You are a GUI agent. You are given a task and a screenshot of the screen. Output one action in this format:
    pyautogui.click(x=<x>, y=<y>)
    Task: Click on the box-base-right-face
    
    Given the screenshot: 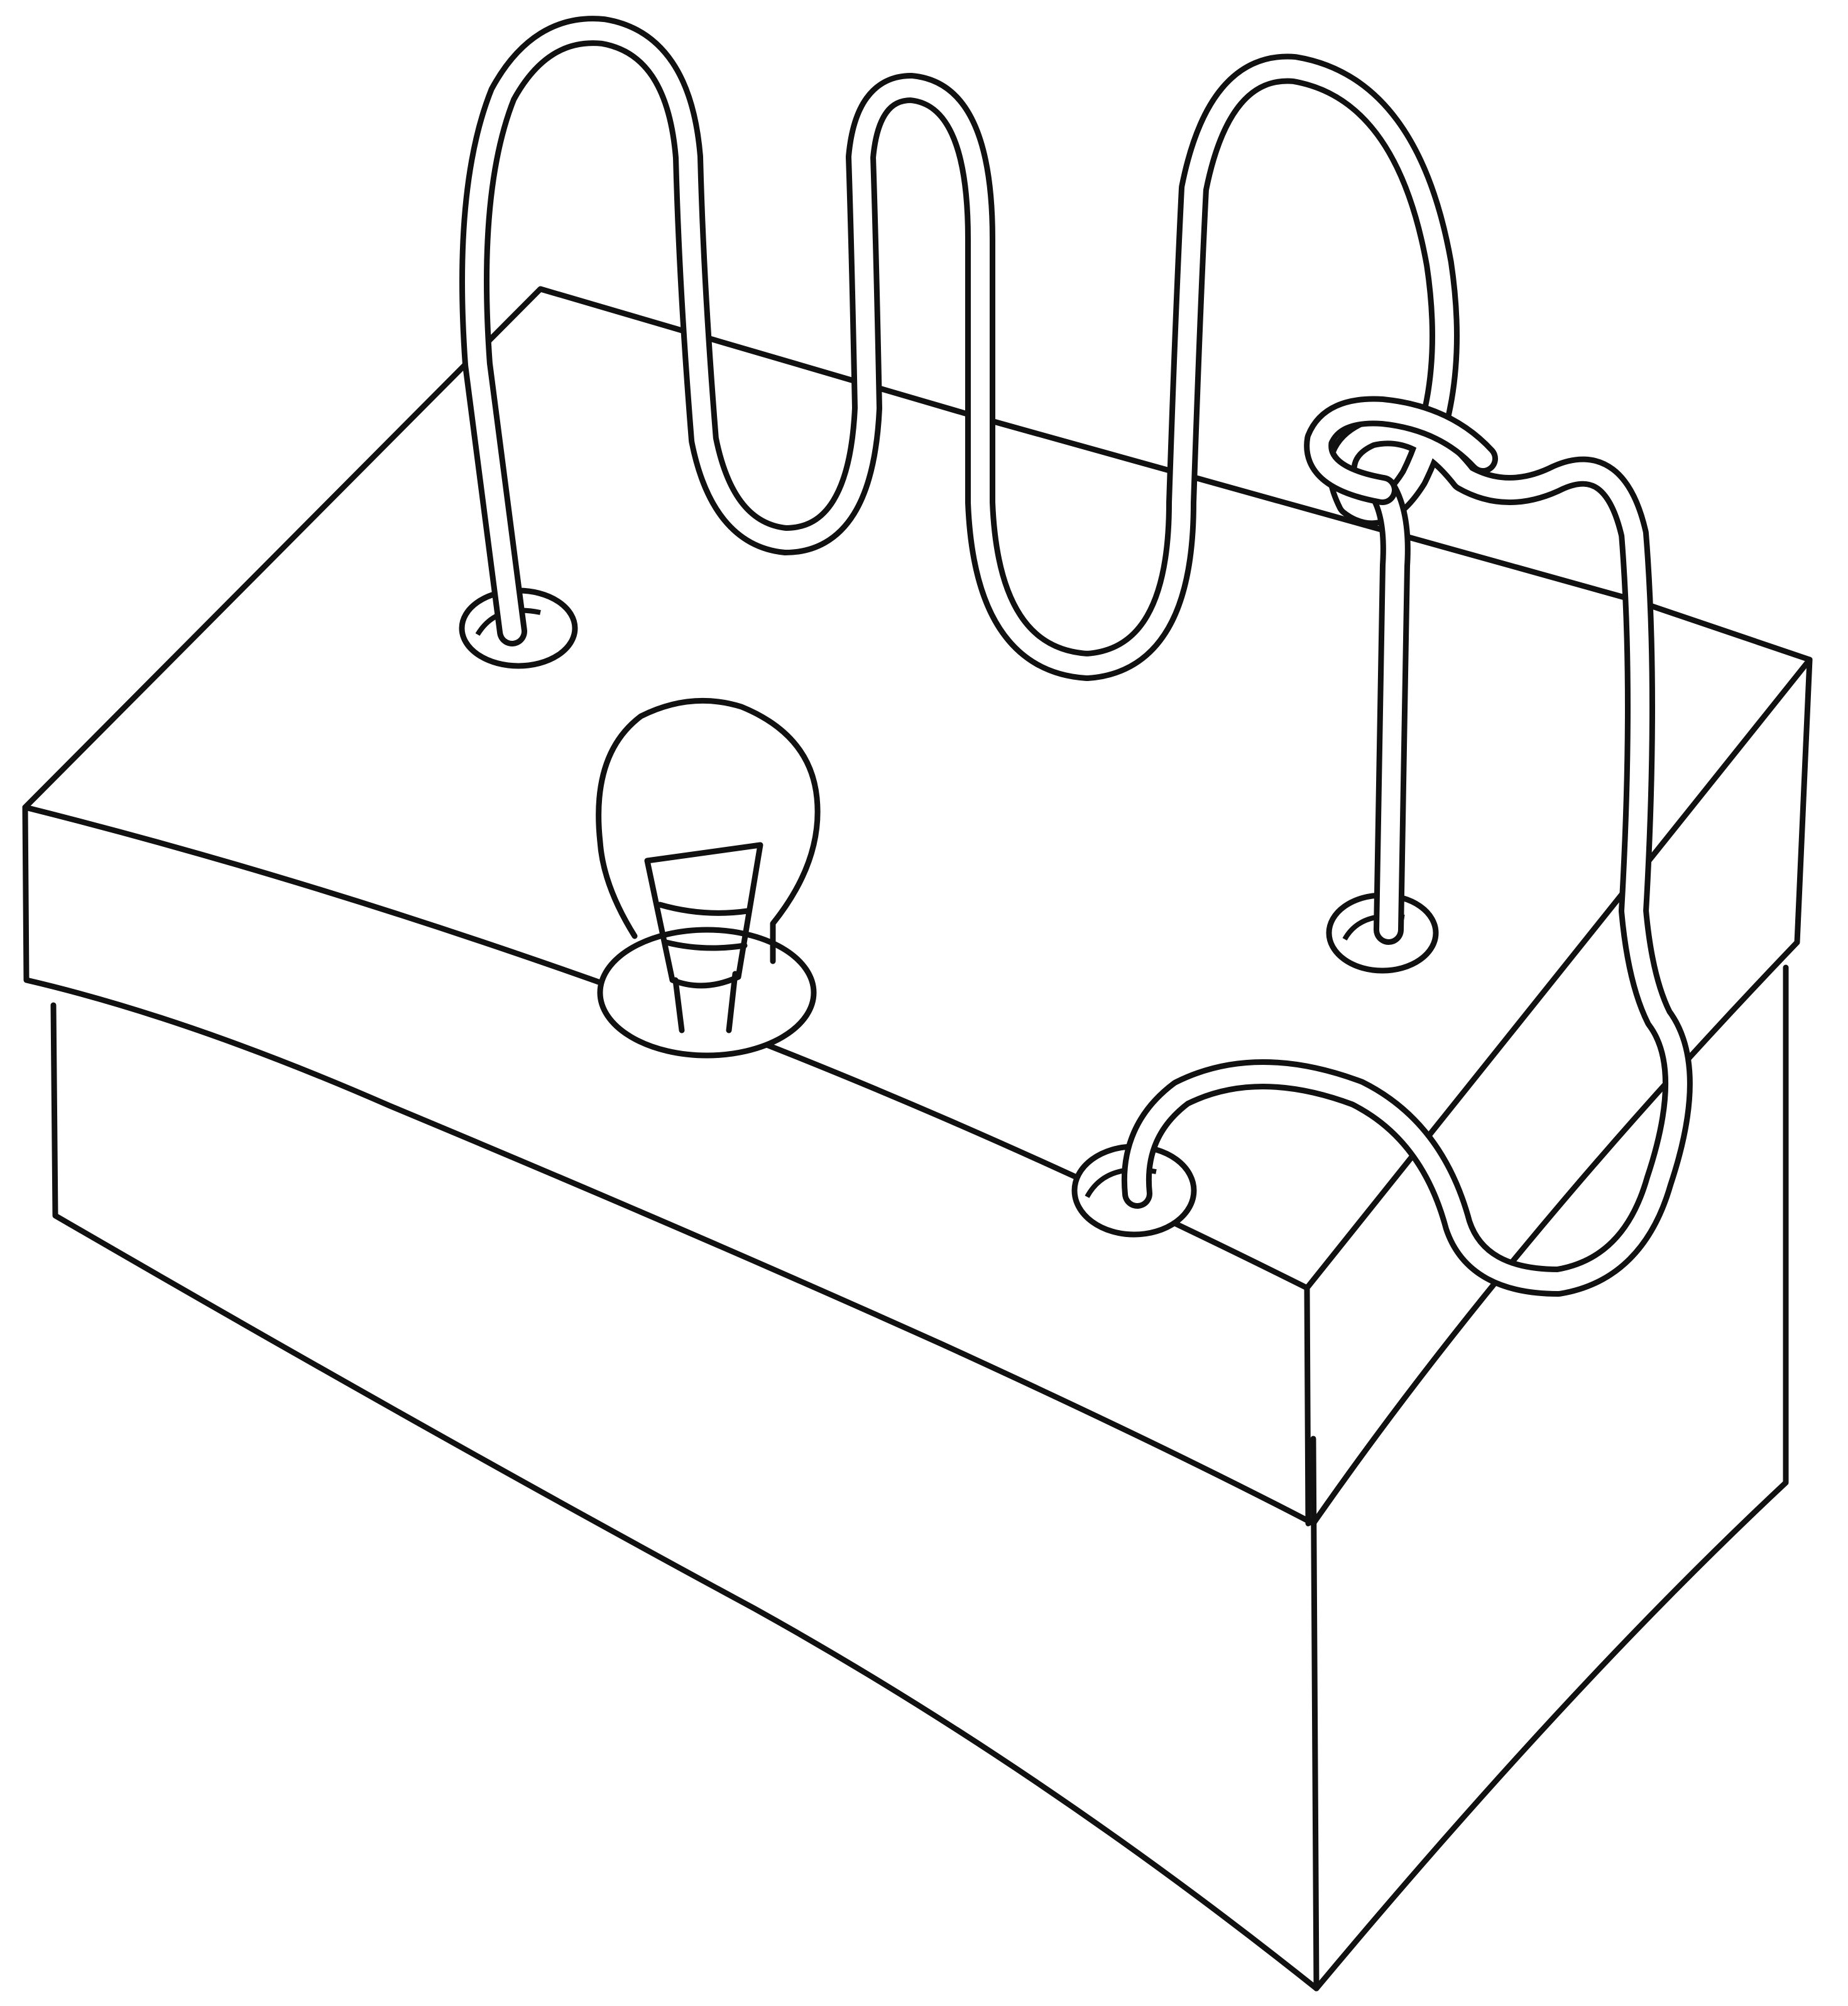 What is the action you would take?
    pyautogui.click(x=1551, y=1478)
    